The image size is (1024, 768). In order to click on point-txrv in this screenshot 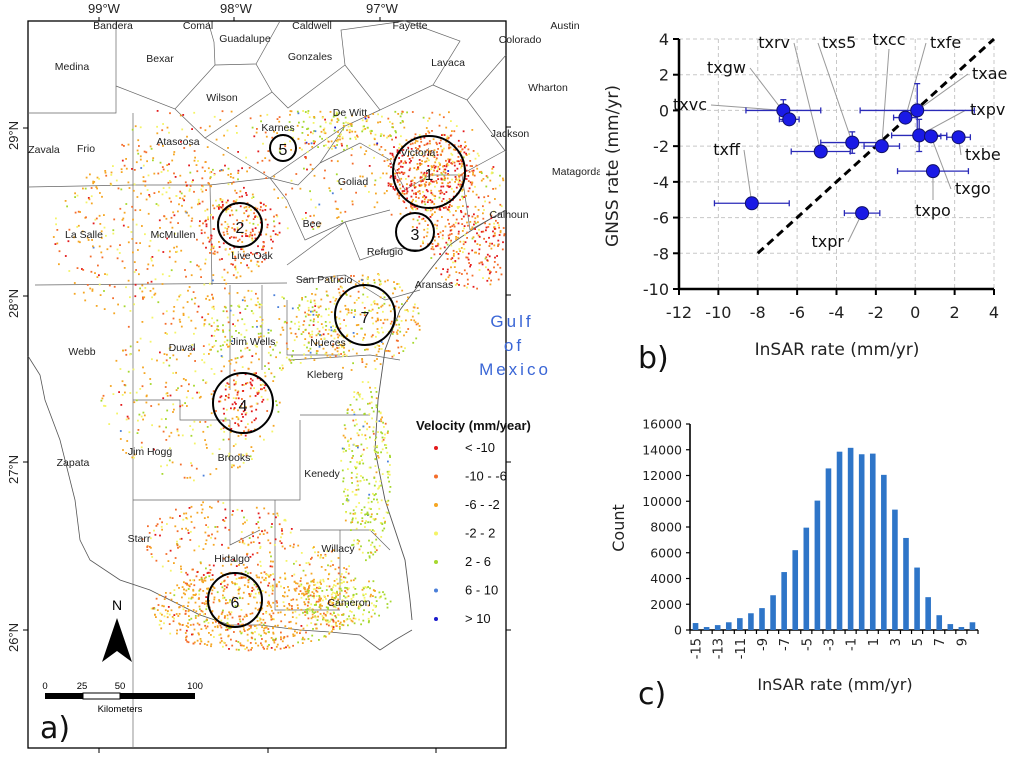, I will do `click(820, 151)`.